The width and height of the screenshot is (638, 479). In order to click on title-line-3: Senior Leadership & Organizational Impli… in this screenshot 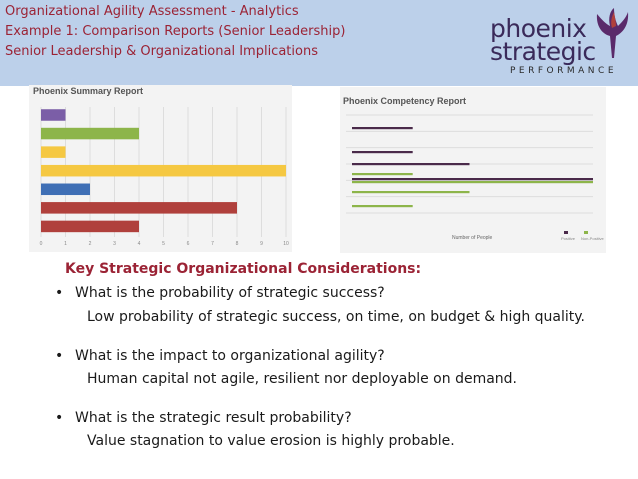, I will do `click(161, 51)`.